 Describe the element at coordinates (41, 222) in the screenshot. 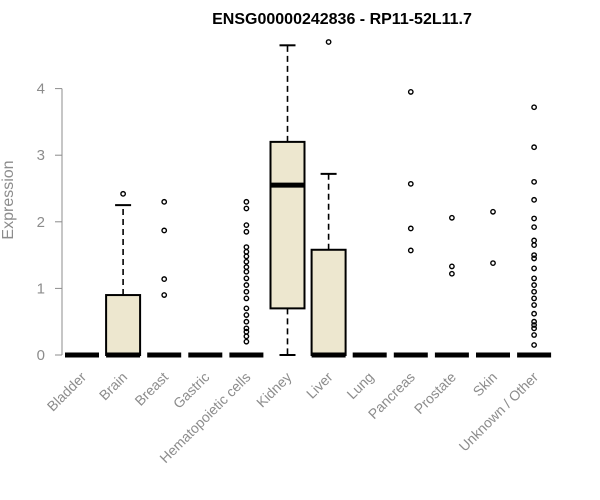

I see `y-tick-label: 2` at that location.